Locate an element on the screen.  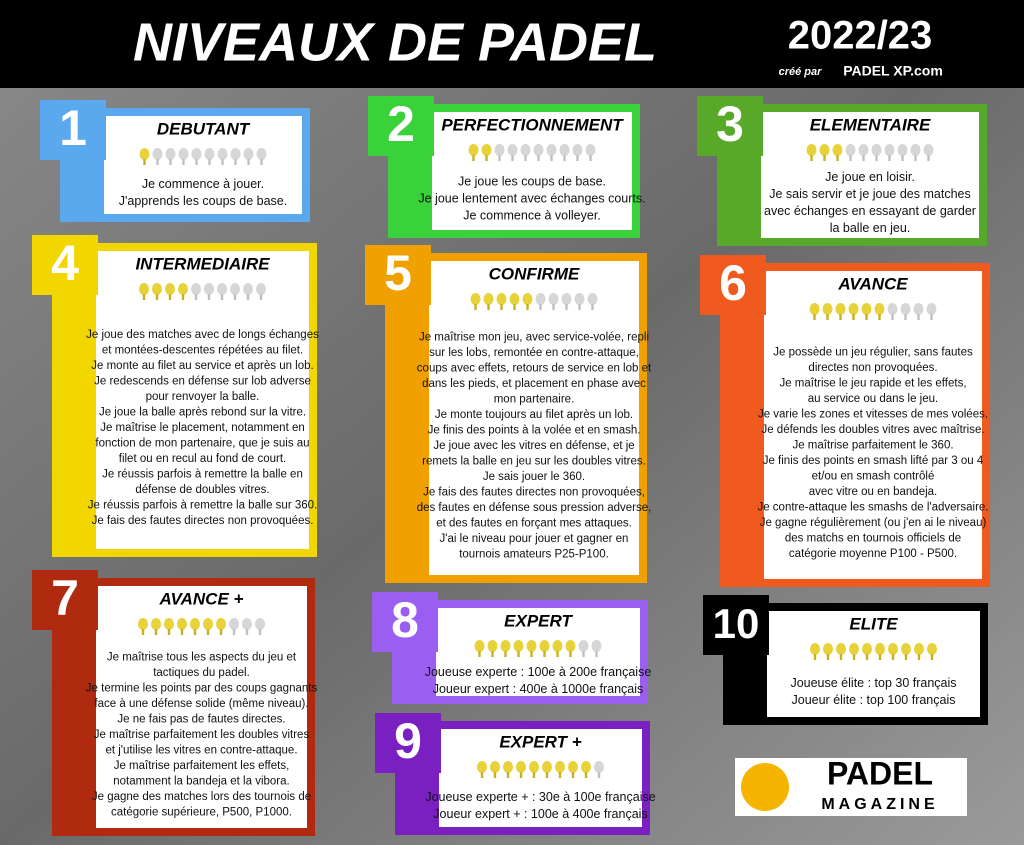
description-line: directes non provoquées. is located at coordinates (872, 368).